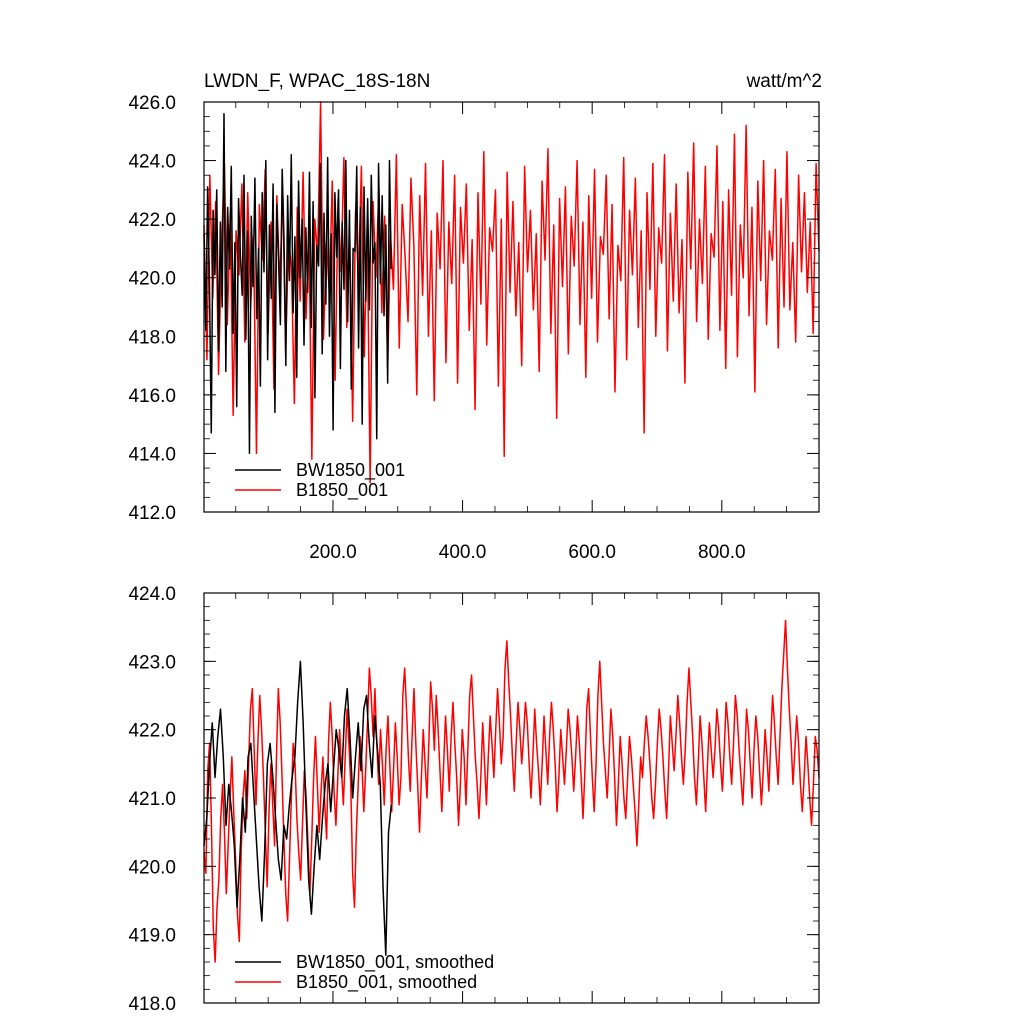 The image size is (1024, 1024). What do you see at coordinates (152, 799) in the screenshot?
I see `bottom-y-tick-label: 421.0` at bounding box center [152, 799].